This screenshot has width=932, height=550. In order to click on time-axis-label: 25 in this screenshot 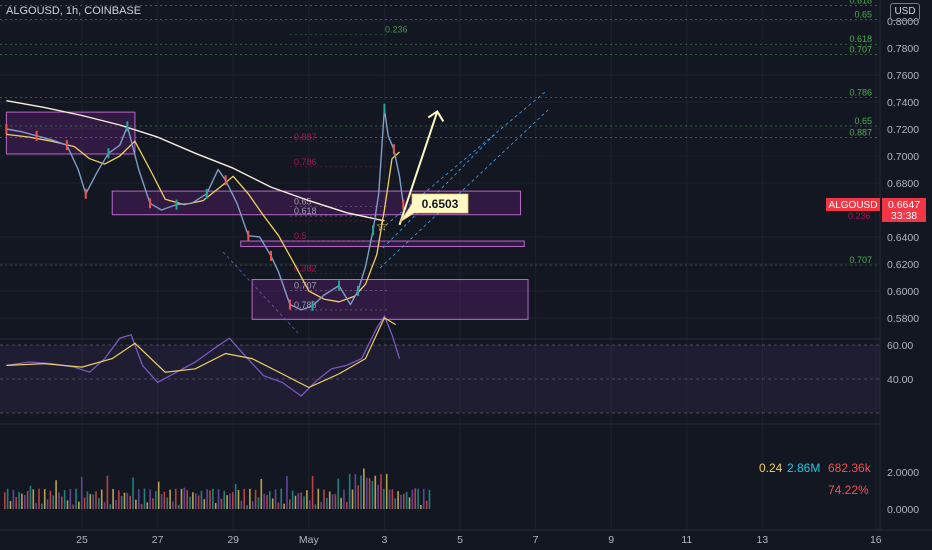, I will do `click(82, 540)`.